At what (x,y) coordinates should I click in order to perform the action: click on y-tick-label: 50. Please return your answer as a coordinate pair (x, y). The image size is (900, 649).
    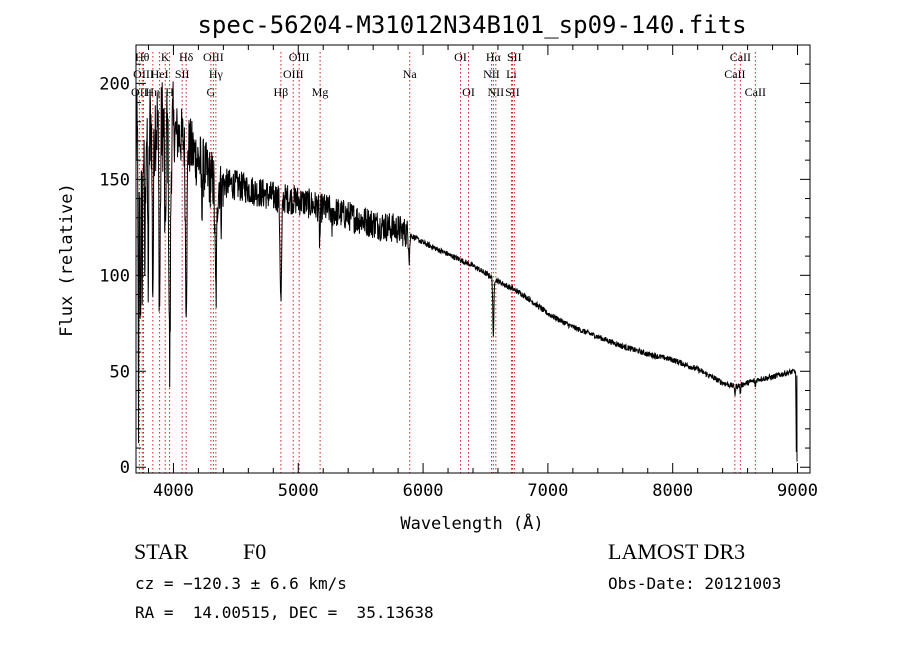
    Looking at the image, I should click on (120, 372).